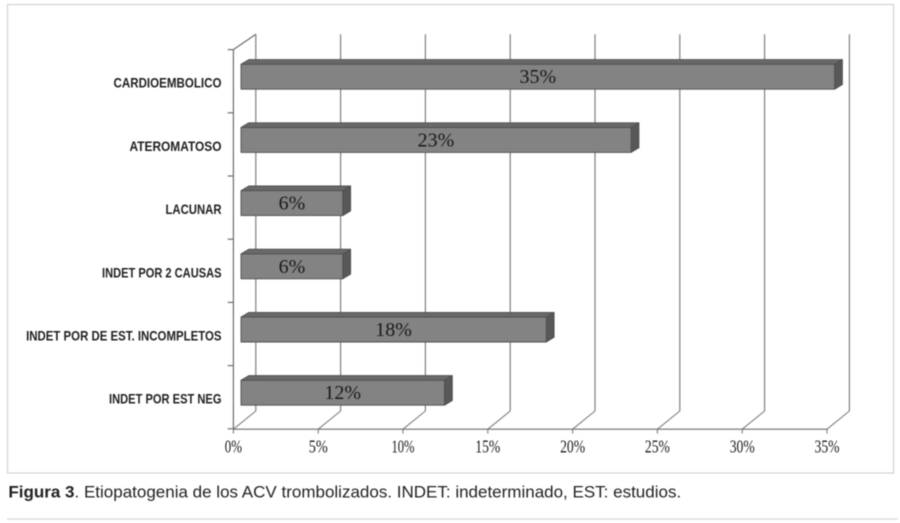 The width and height of the screenshot is (900, 523). What do you see at coordinates (176, 146) in the screenshot?
I see `svg-text: ATEROMATOSO` at bounding box center [176, 146].